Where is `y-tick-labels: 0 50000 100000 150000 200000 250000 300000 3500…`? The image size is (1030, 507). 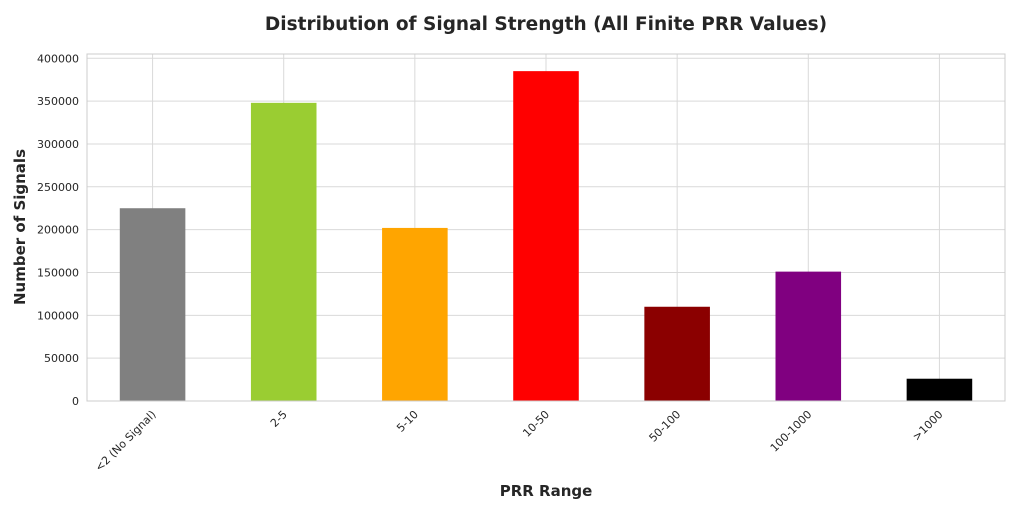 y-tick-labels: 0 50000 100000 150000 200000 250000 300000 3500… is located at coordinates (58, 230).